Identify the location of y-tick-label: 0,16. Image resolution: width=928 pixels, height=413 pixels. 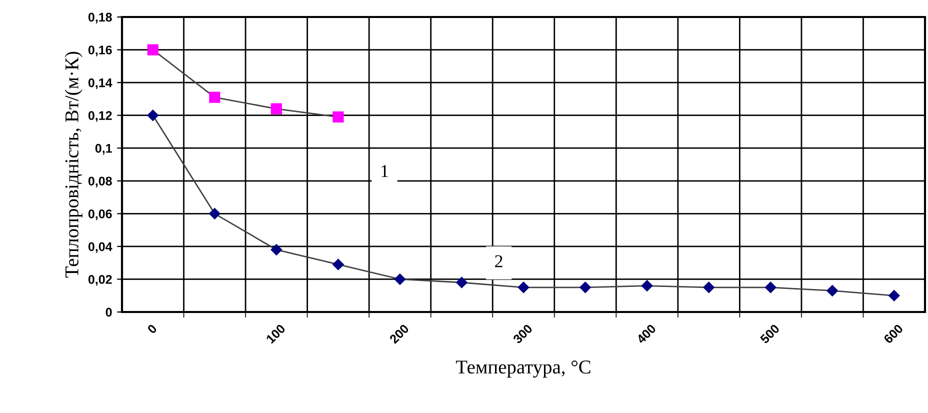
(100, 51).